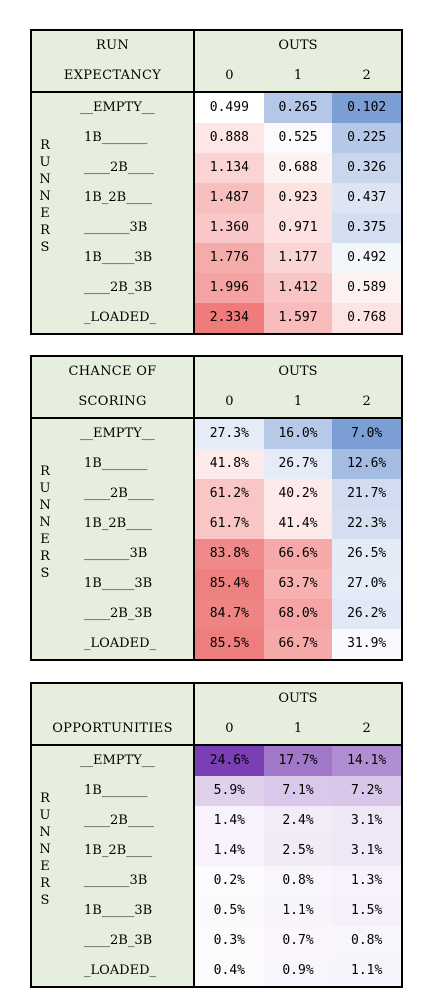  I want to click on table-cell: 2.4%, so click(298, 821).